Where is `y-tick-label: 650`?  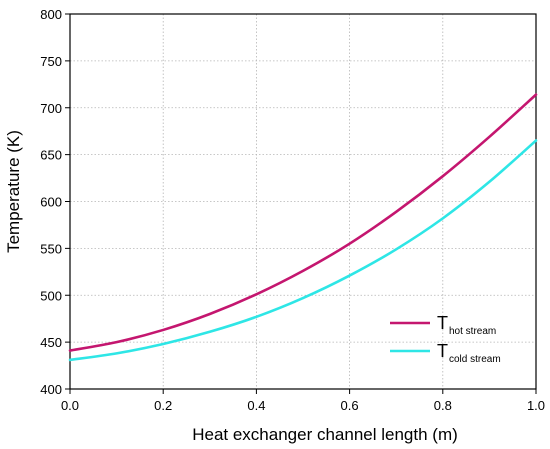
y-tick-label: 650 is located at coordinates (51, 155).